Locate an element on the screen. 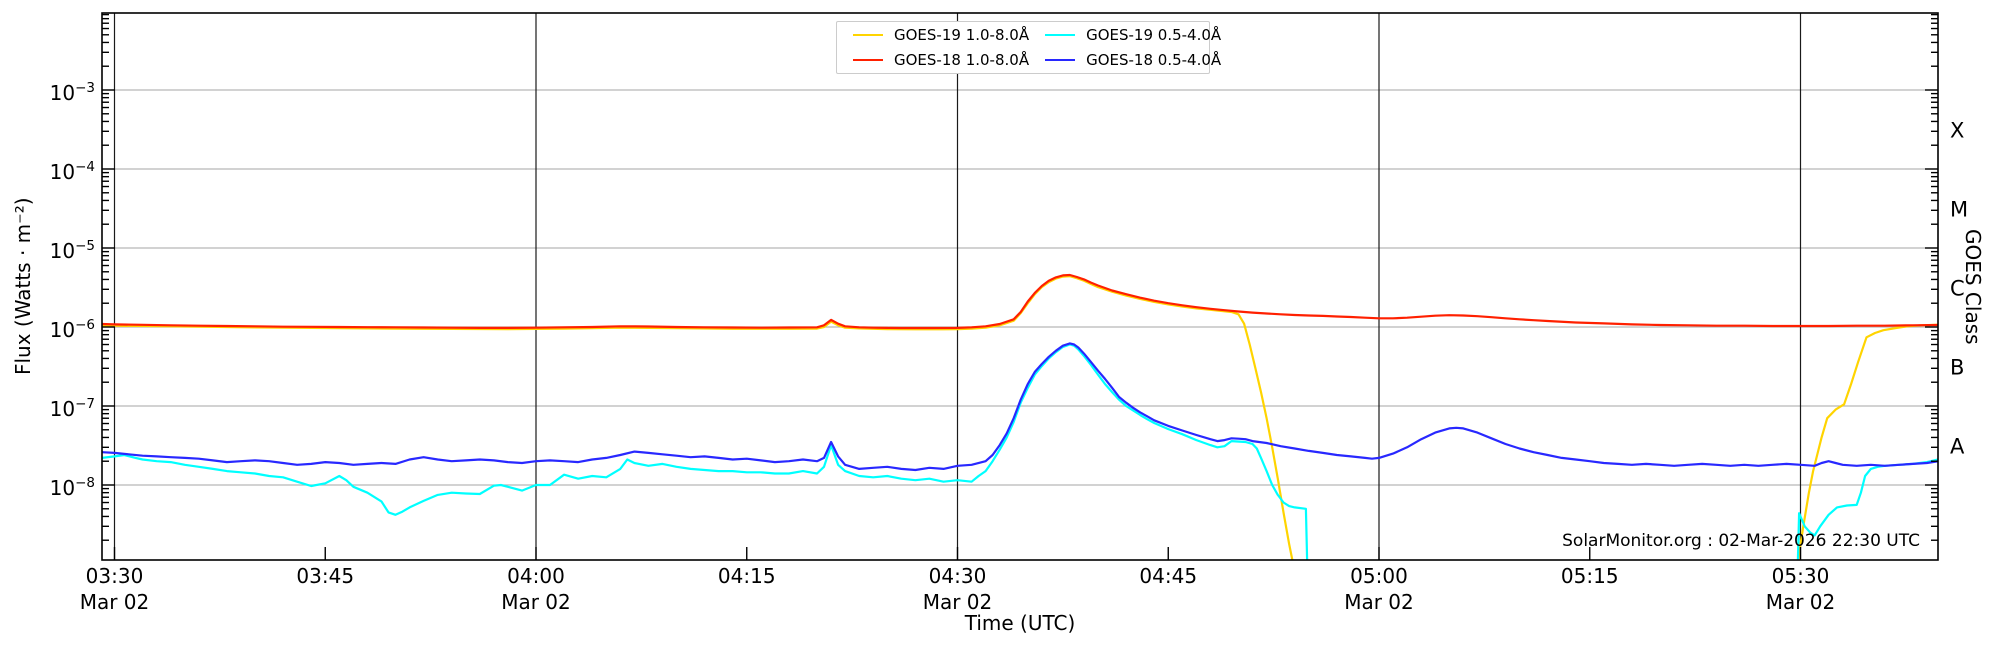  goes18-short-line-swatch is located at coordinates (1060, 60).